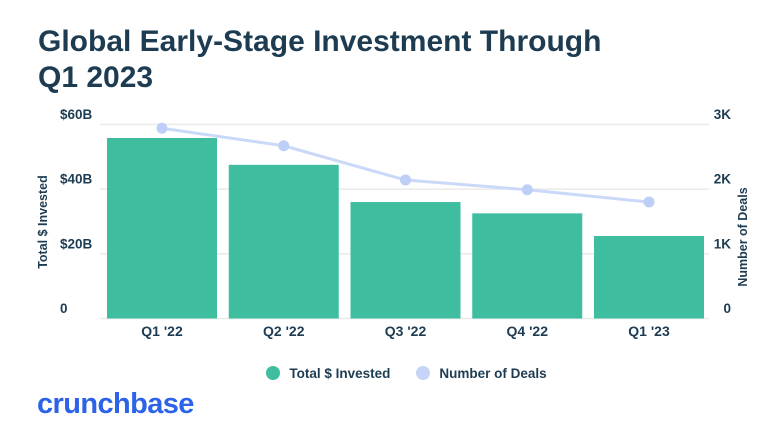 This screenshot has height=421, width=761. I want to click on left-axis-tick-20b: $20B, so click(76, 243).